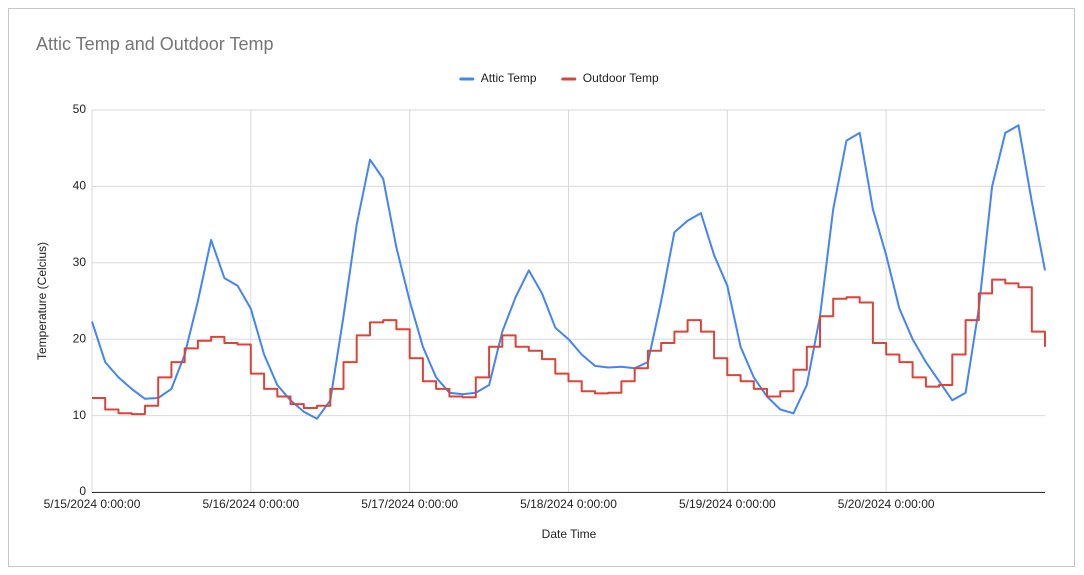 The height and width of the screenshot is (575, 1084). I want to click on x-tick-label: 5/19/2024 0:00:00, so click(727, 504).